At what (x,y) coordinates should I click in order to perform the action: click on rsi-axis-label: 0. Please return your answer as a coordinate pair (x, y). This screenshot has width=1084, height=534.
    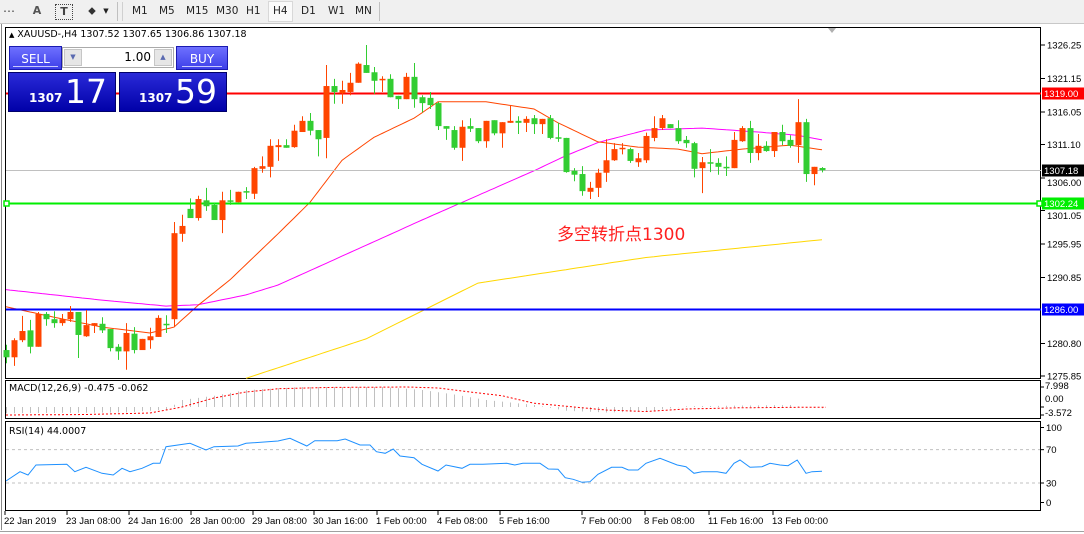
    Looking at the image, I should click on (1048, 503).